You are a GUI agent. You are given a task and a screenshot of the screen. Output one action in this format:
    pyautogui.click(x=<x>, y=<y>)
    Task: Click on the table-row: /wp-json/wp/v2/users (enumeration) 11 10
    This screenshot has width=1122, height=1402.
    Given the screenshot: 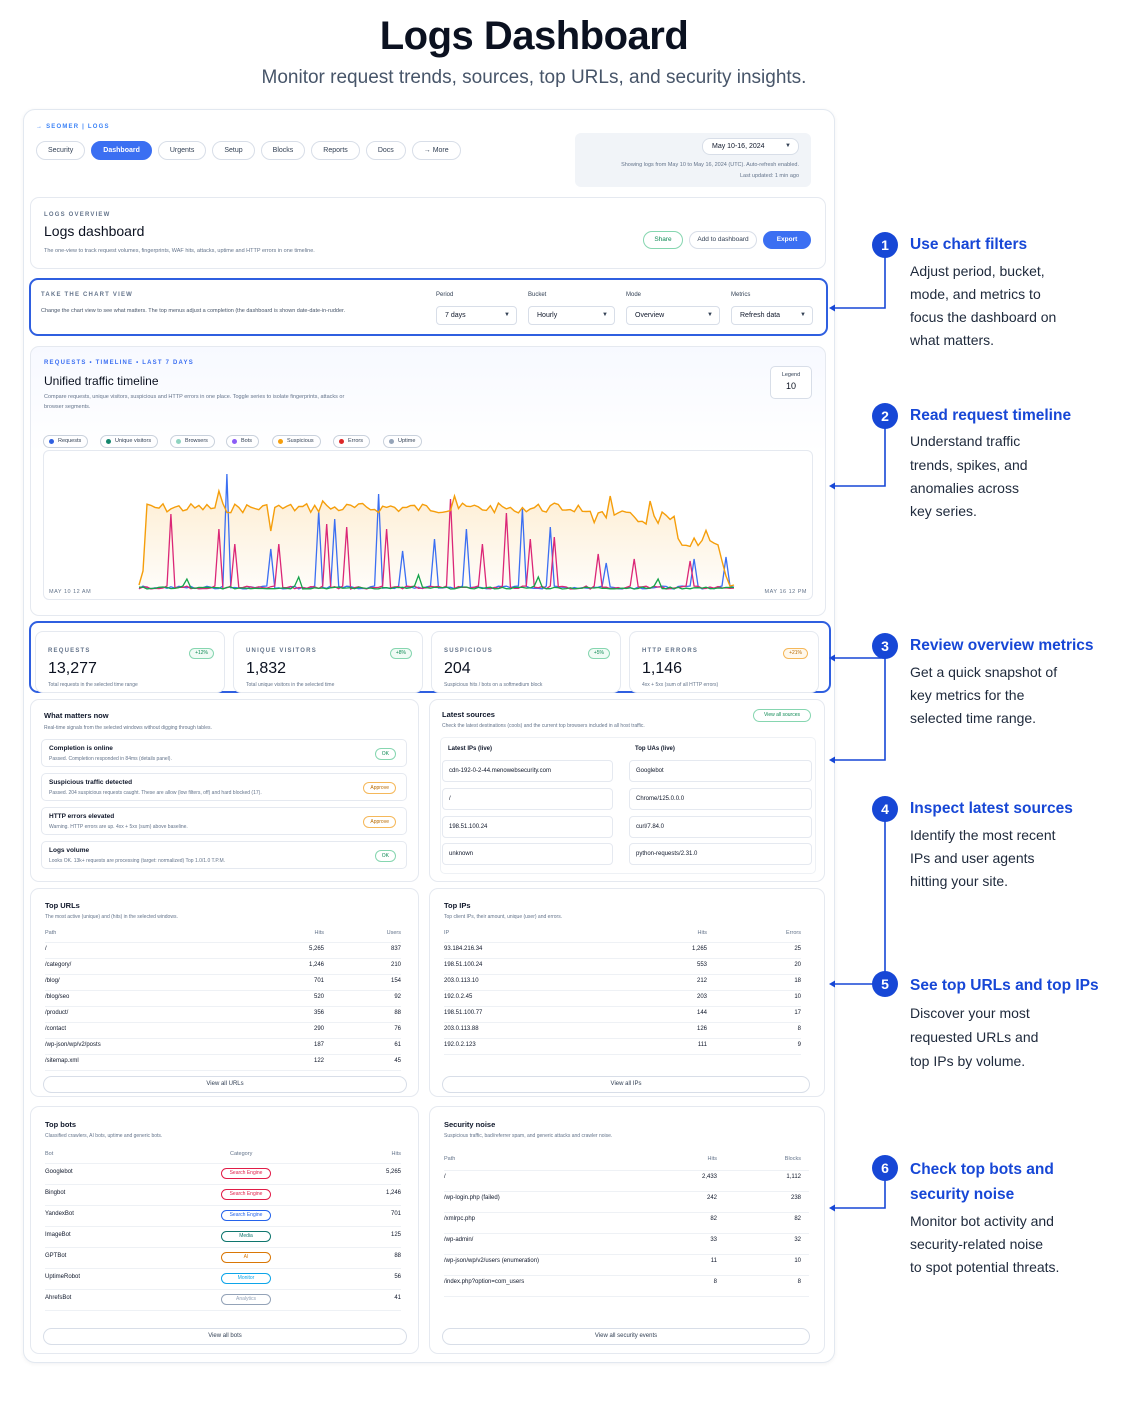 What is the action you would take?
    pyautogui.click(x=626, y=1265)
    